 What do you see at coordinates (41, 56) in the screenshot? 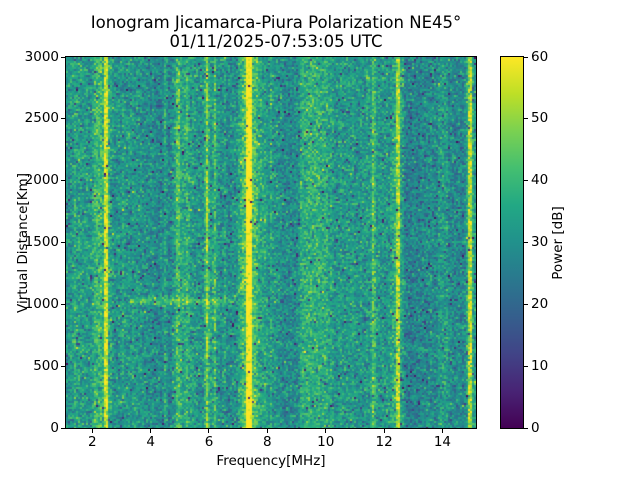
I see `y-tick-label: 3000` at bounding box center [41, 56].